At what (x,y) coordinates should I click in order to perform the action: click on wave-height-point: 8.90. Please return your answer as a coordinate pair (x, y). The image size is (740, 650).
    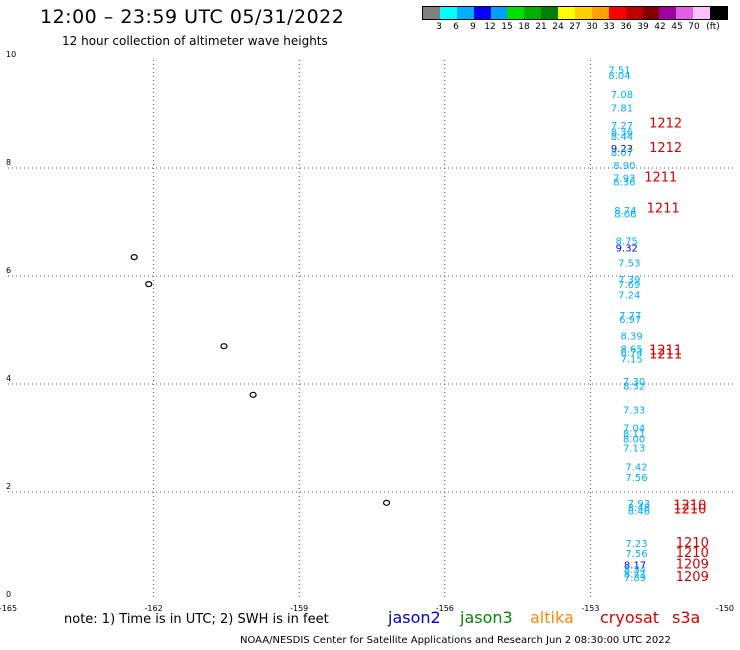
    Looking at the image, I should click on (624, 166).